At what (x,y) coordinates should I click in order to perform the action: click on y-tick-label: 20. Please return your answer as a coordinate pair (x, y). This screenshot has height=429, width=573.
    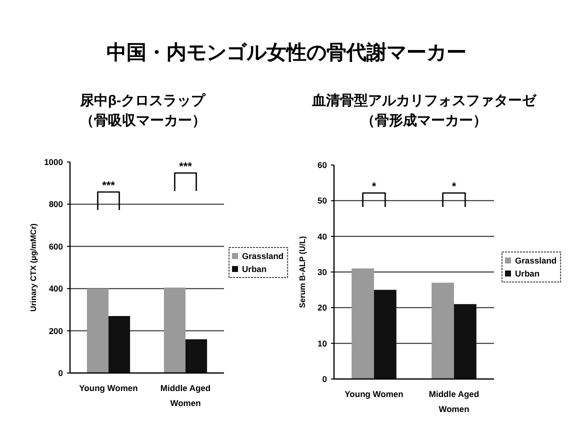
    Looking at the image, I should click on (323, 307).